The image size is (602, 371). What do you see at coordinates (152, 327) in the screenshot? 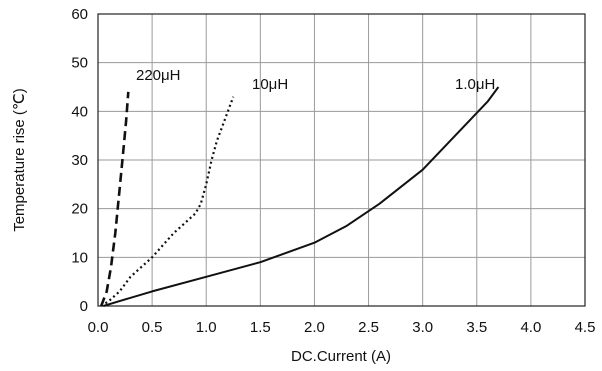
I see `x-tick-label-1: 0.5` at bounding box center [152, 327].